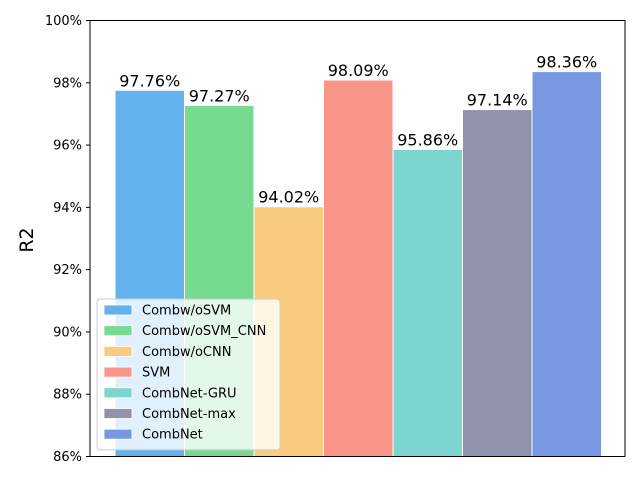 The width and height of the screenshot is (640, 480). What do you see at coordinates (358, 268) in the screenshot?
I see `bar-svm` at bounding box center [358, 268].